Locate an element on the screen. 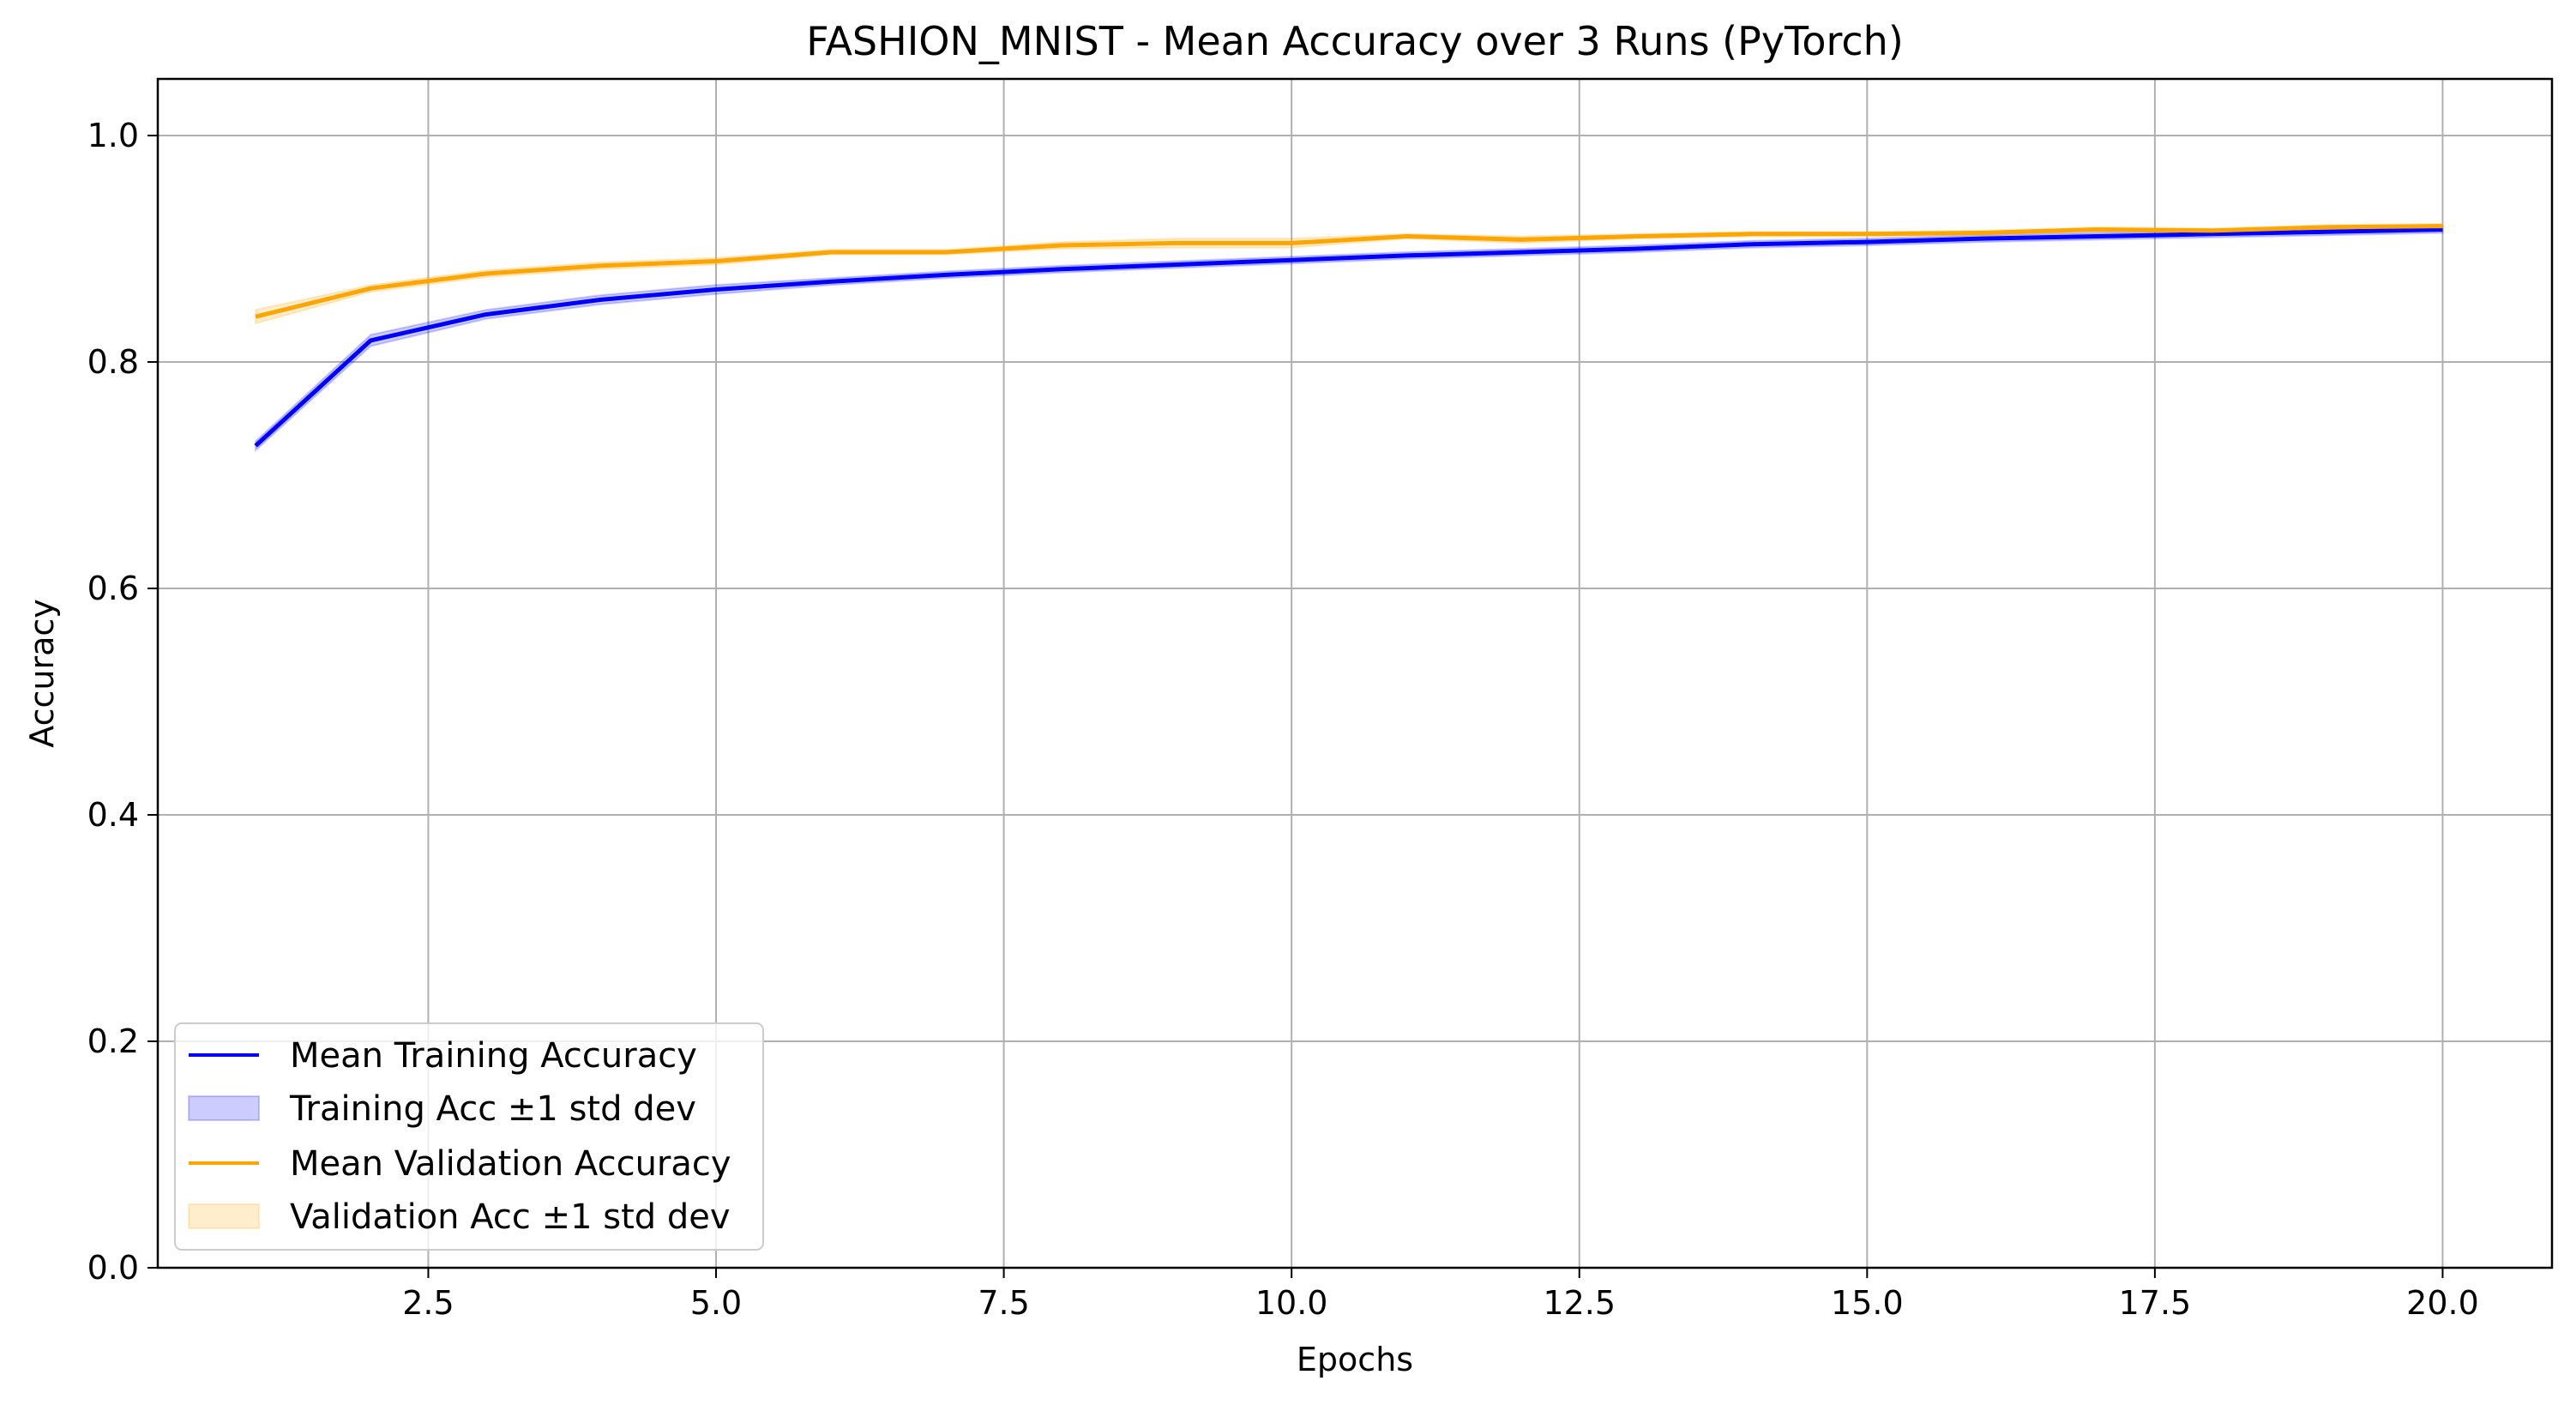  series-line-validation is located at coordinates (1349, 271).